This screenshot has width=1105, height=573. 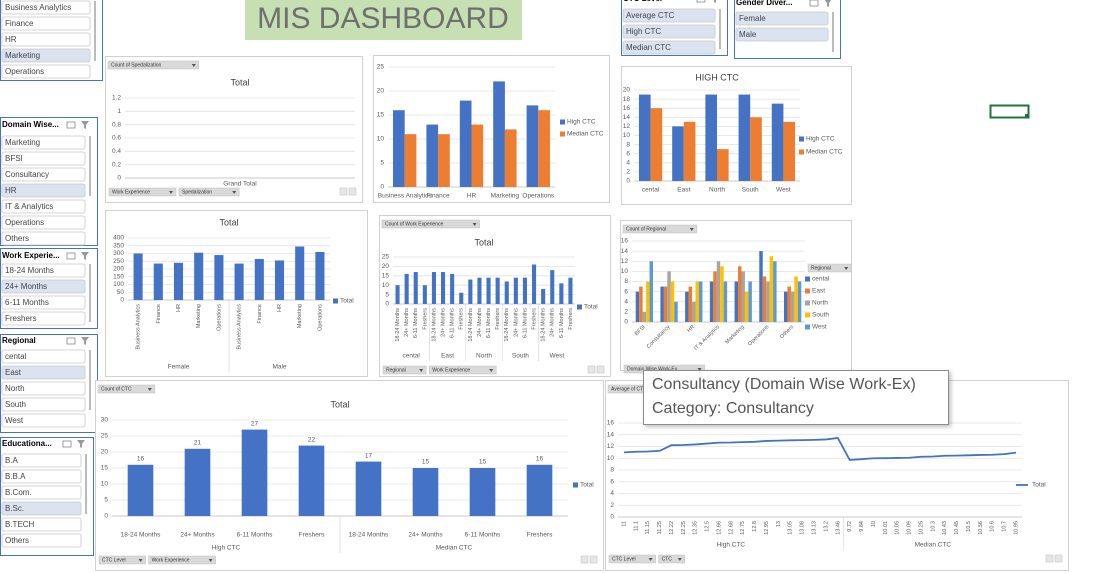 What do you see at coordinates (29, 206) in the screenshot?
I see `slicer-item-label: IT & Analytics` at bounding box center [29, 206].